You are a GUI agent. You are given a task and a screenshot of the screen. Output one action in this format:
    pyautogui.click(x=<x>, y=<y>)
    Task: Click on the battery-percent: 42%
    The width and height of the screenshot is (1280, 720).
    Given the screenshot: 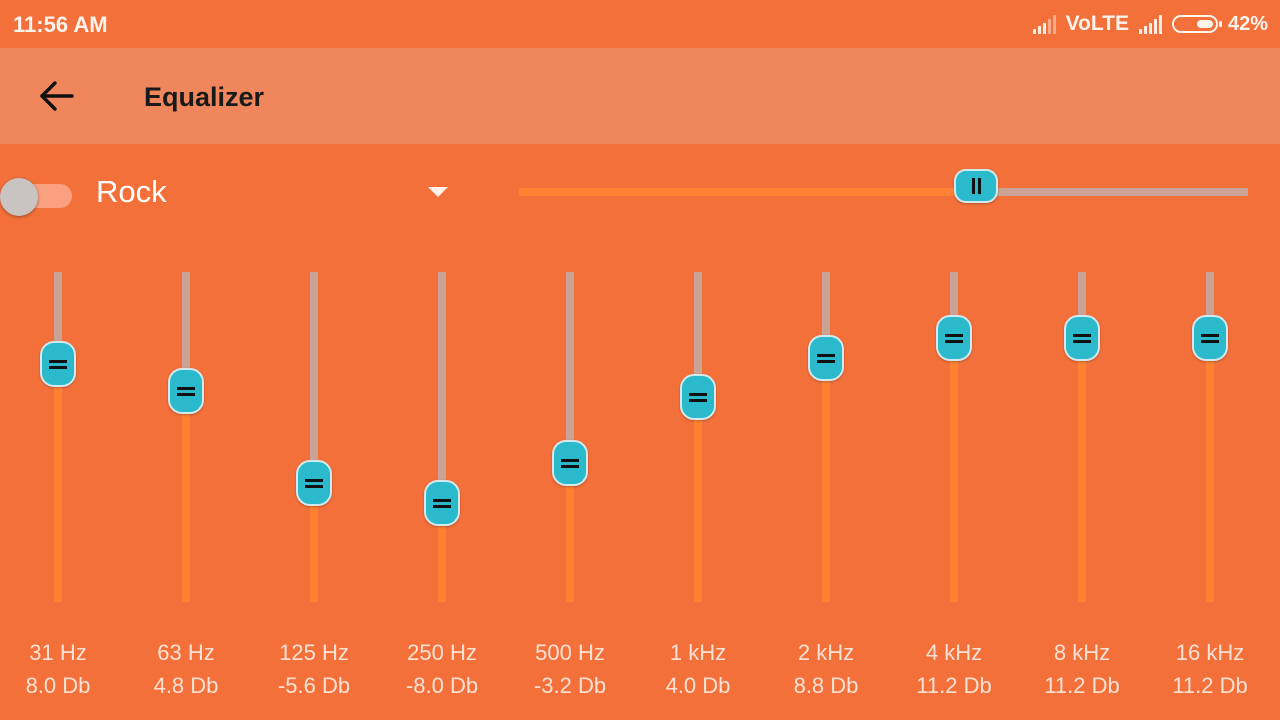 What is the action you would take?
    pyautogui.click(x=1247, y=23)
    